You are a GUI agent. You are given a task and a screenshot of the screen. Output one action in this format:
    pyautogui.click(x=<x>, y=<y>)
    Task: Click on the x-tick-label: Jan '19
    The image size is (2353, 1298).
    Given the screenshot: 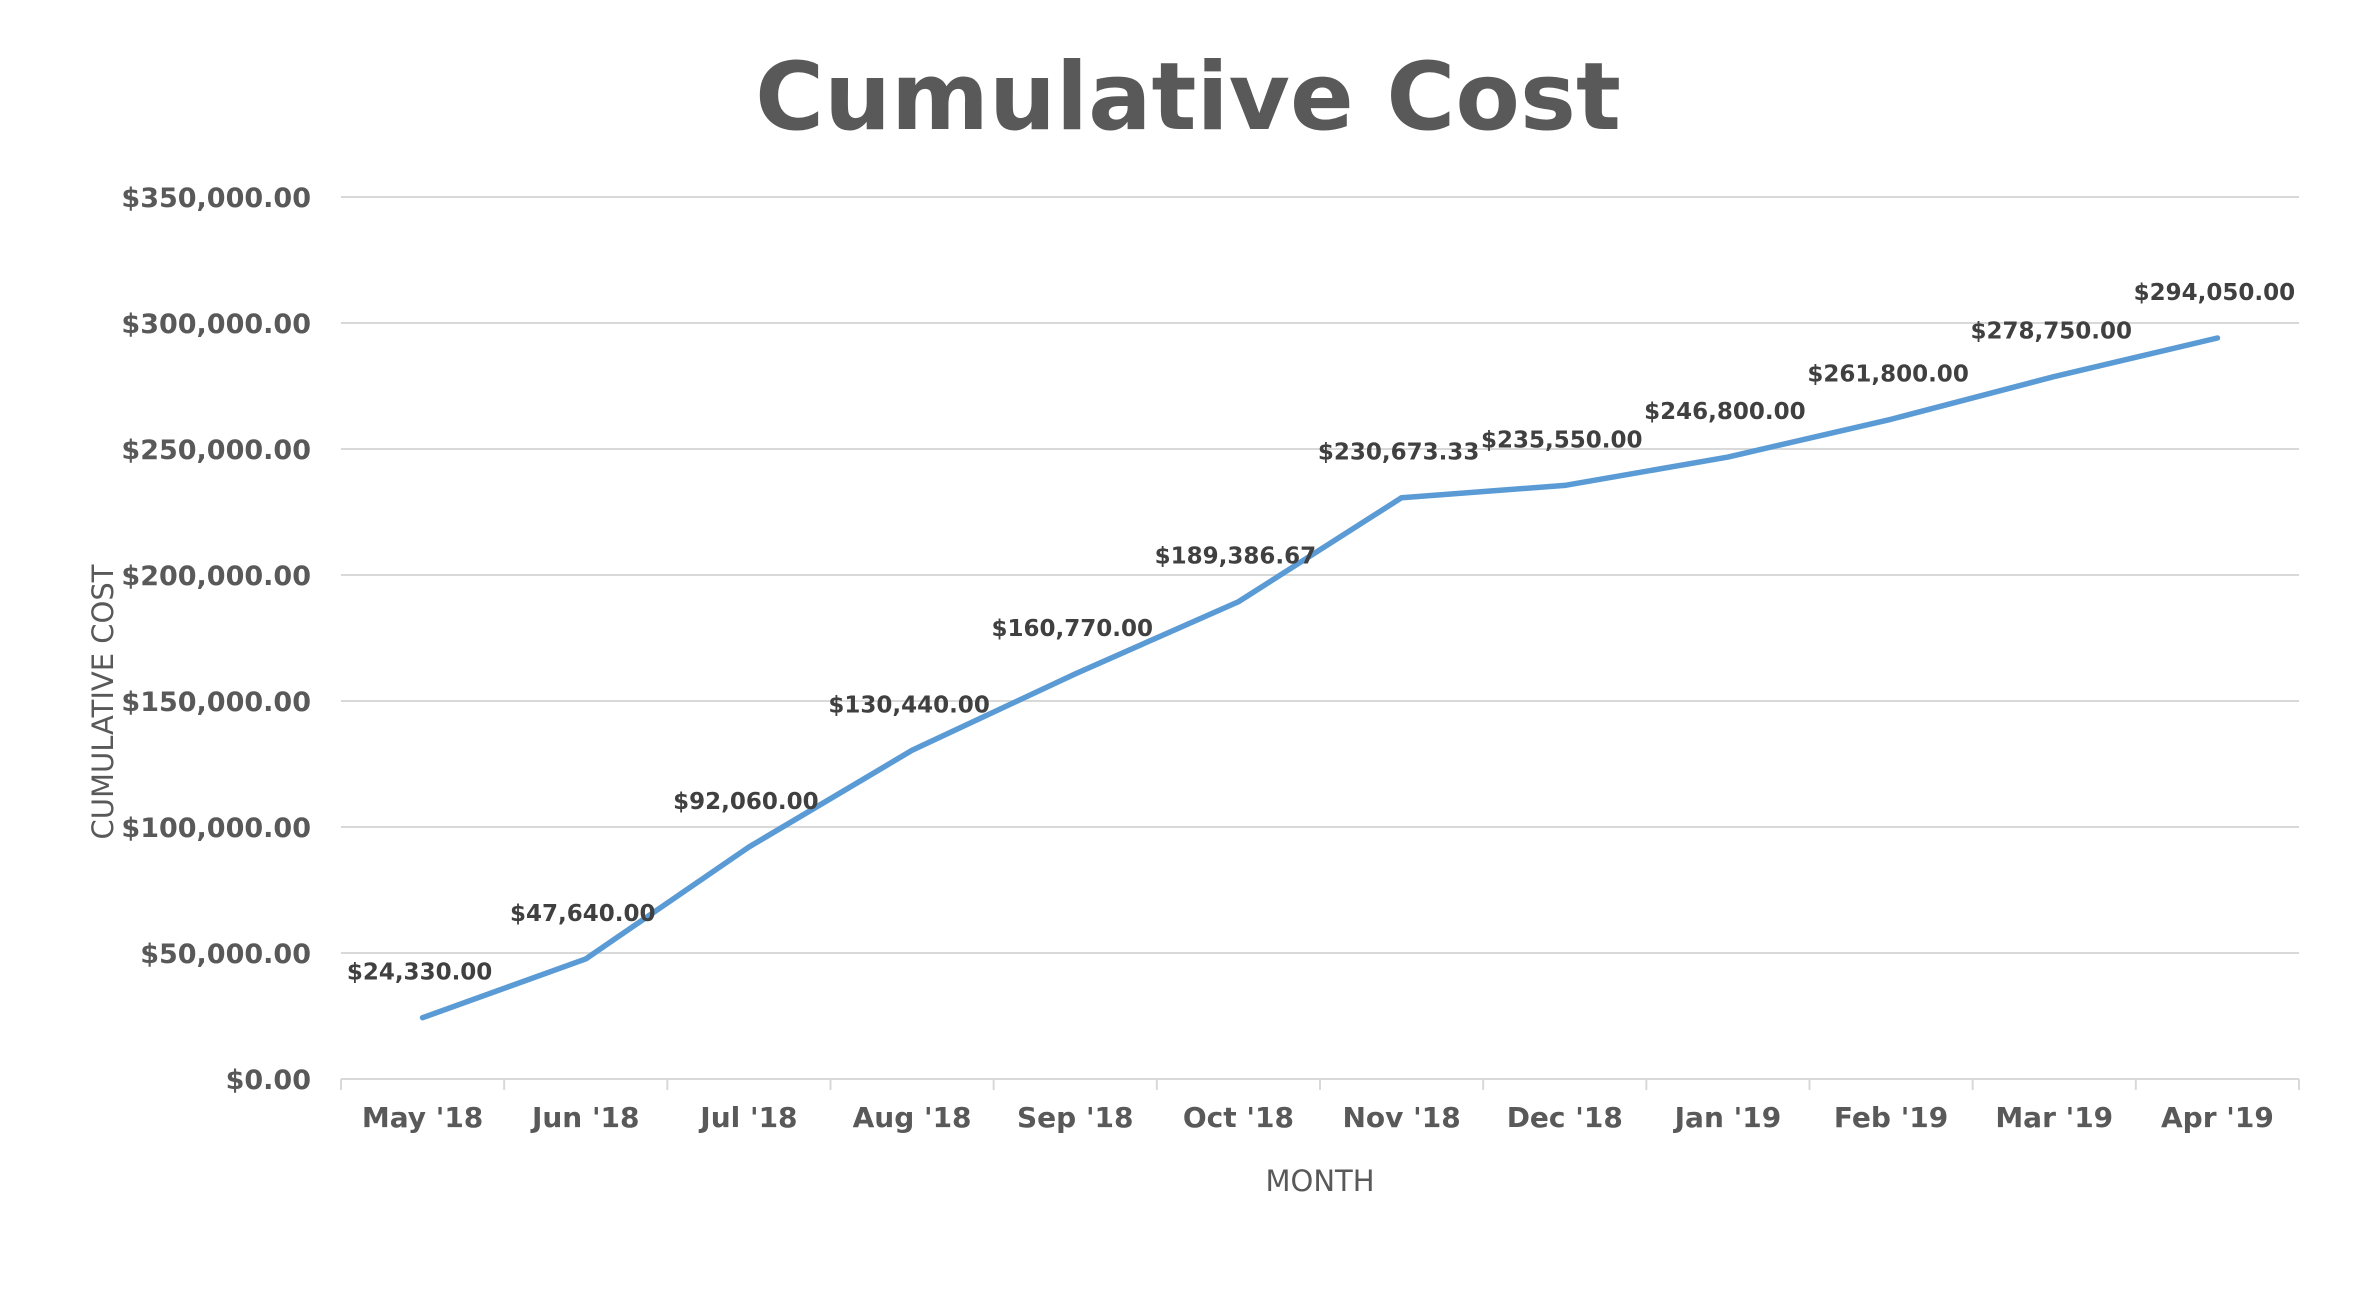 What is the action you would take?
    pyautogui.click(x=1727, y=1117)
    